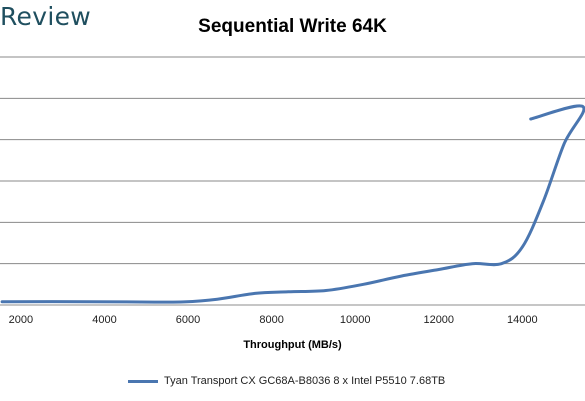 The height and width of the screenshot is (401, 585). Describe the element at coordinates (188, 320) in the screenshot. I see `x-tick-label: 6000` at that location.